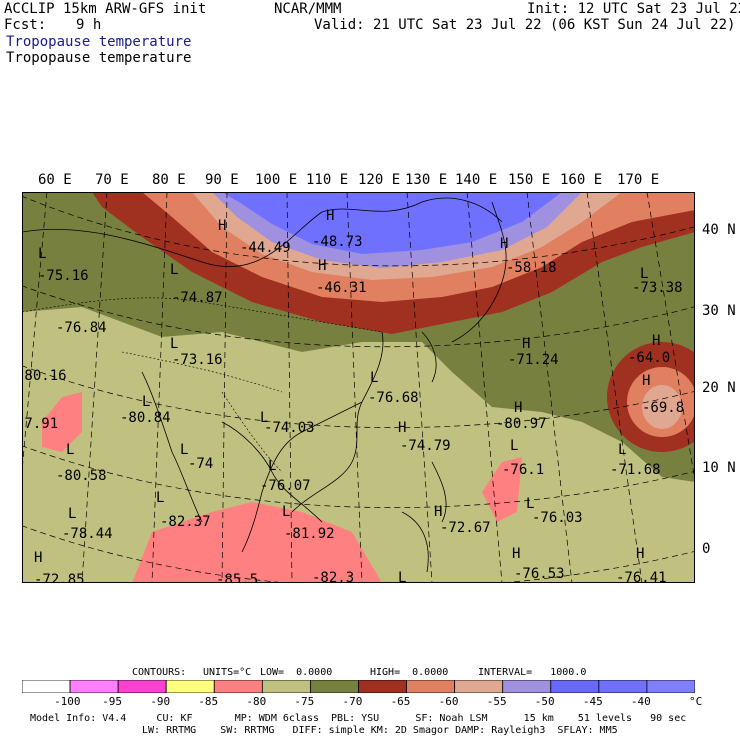 Image resolution: width=740 pixels, height=740 pixels. I want to click on extremum-value: -82.3, so click(333, 576).